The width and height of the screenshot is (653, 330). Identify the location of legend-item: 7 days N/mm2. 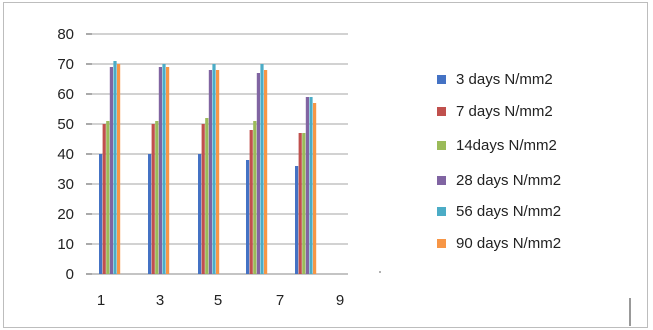
(495, 111).